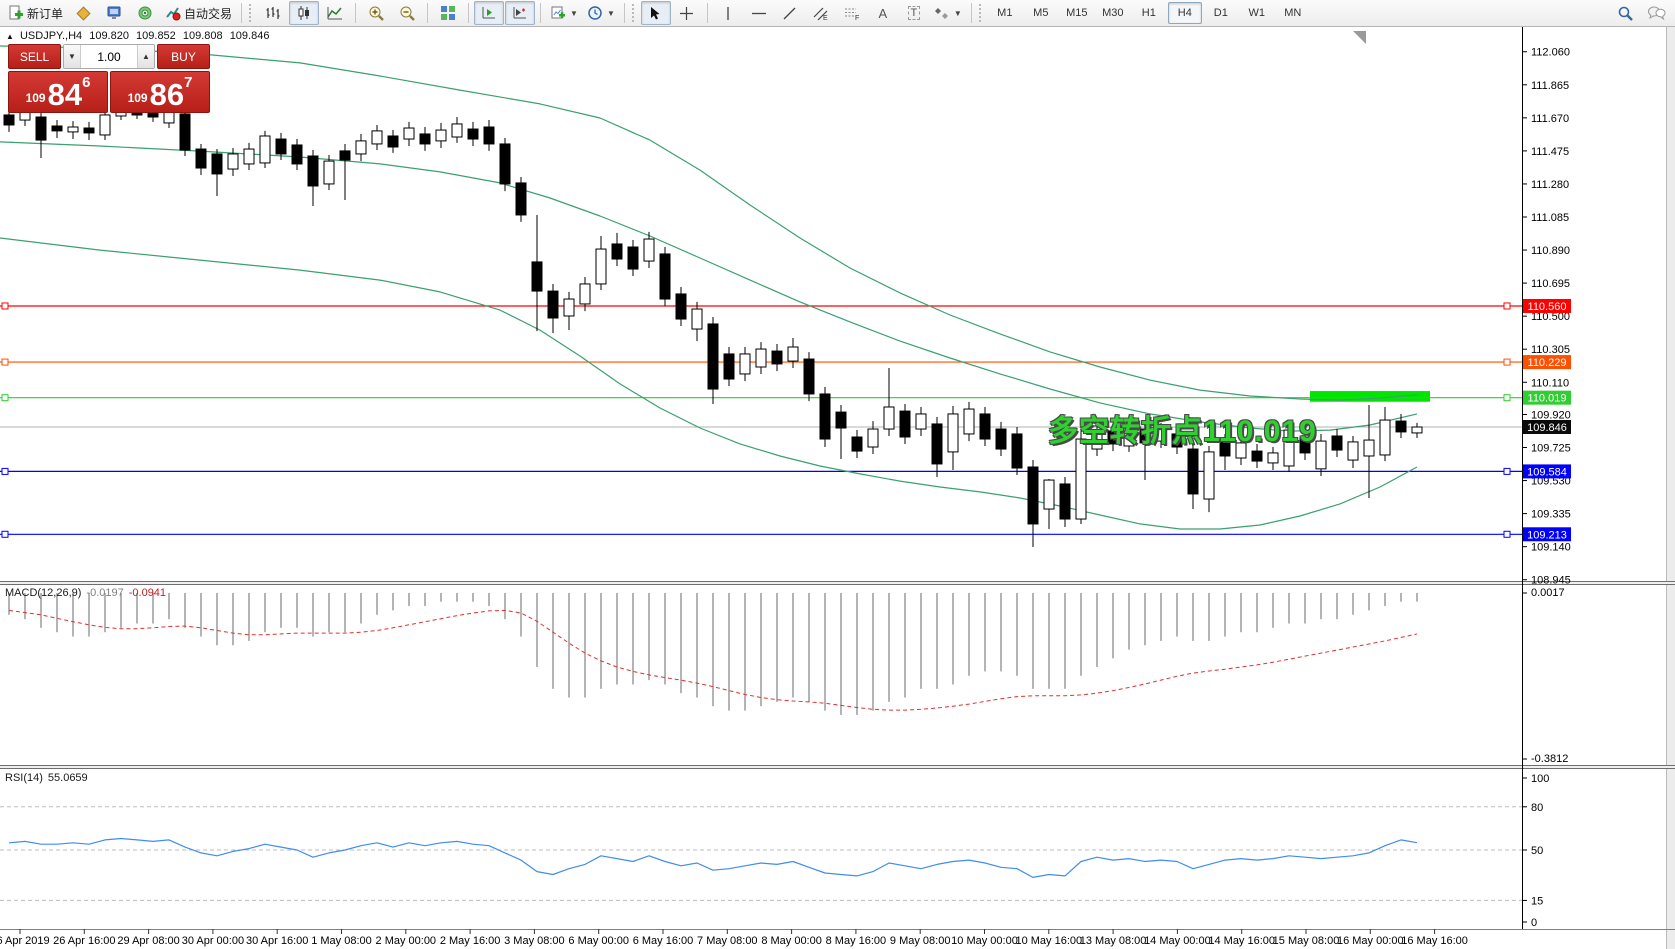 This screenshot has width=1675, height=949. What do you see at coordinates (83, 13) in the screenshot?
I see `profiles-button` at bounding box center [83, 13].